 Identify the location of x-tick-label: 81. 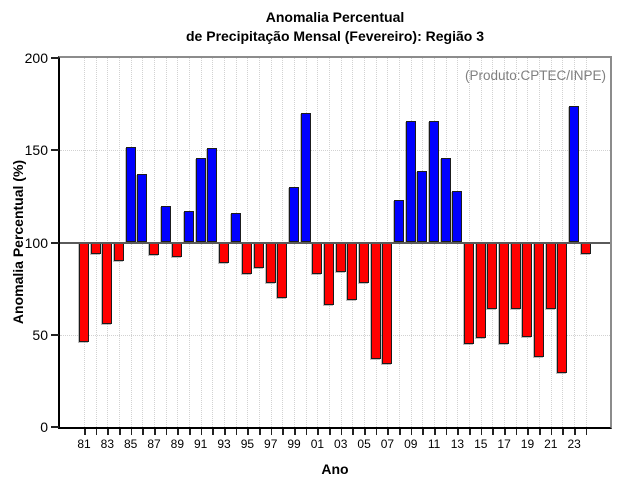
(84, 444).